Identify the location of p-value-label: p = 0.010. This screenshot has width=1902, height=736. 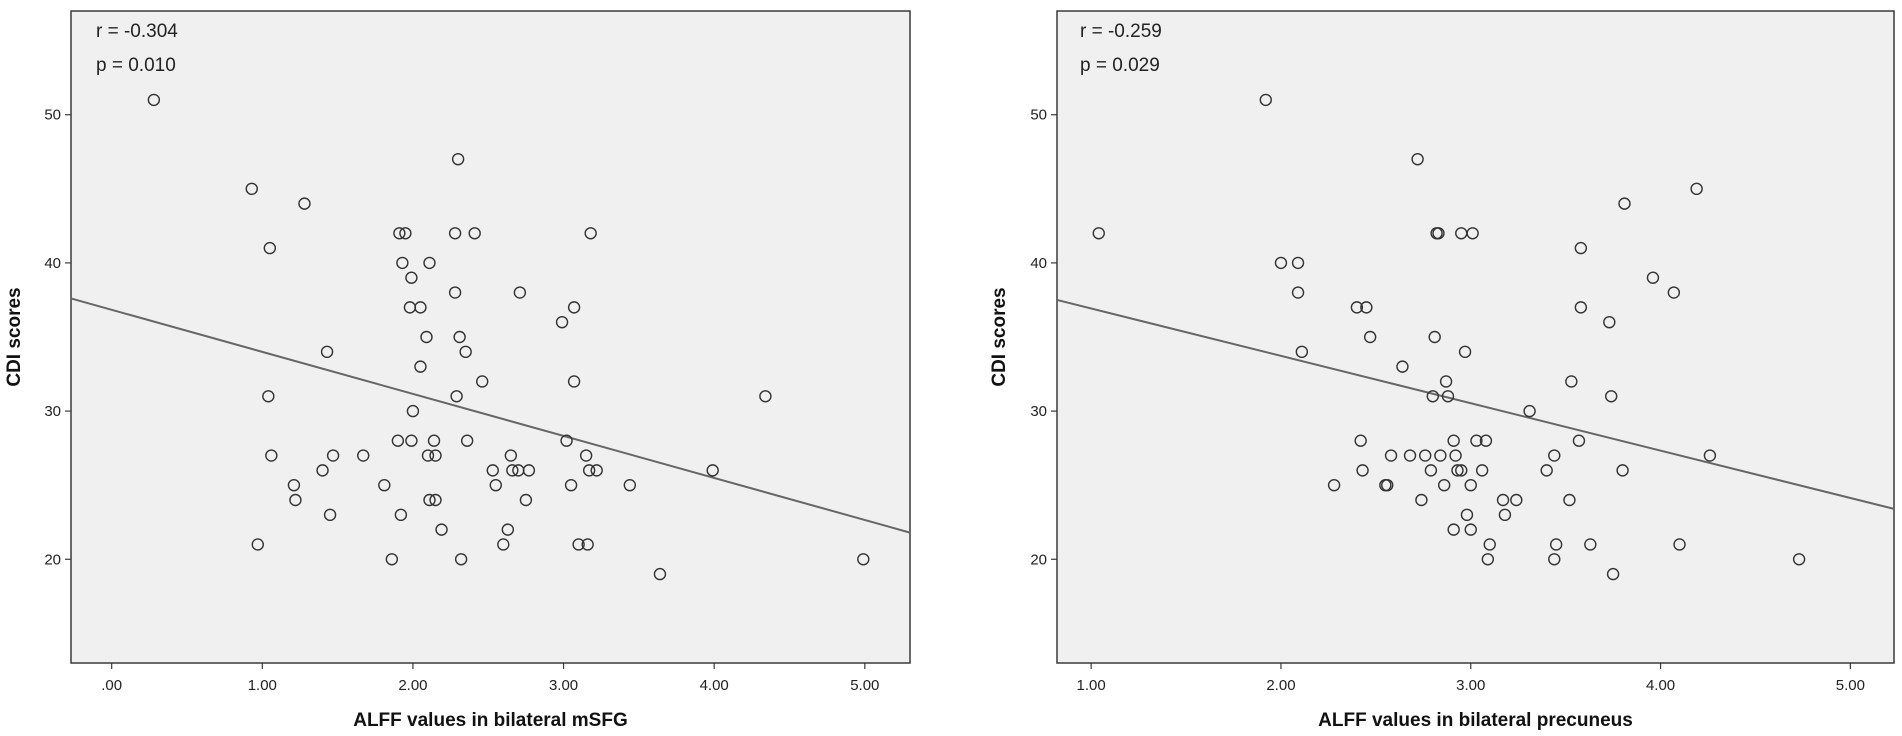
(136, 65).